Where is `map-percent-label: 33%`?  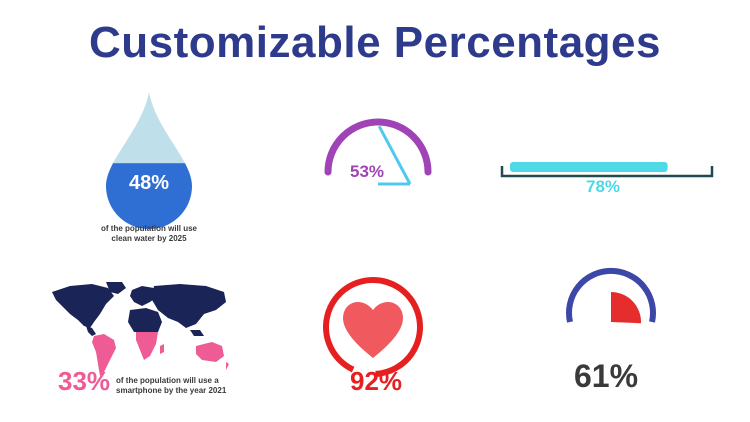 map-percent-label: 33% is located at coordinates (84, 381).